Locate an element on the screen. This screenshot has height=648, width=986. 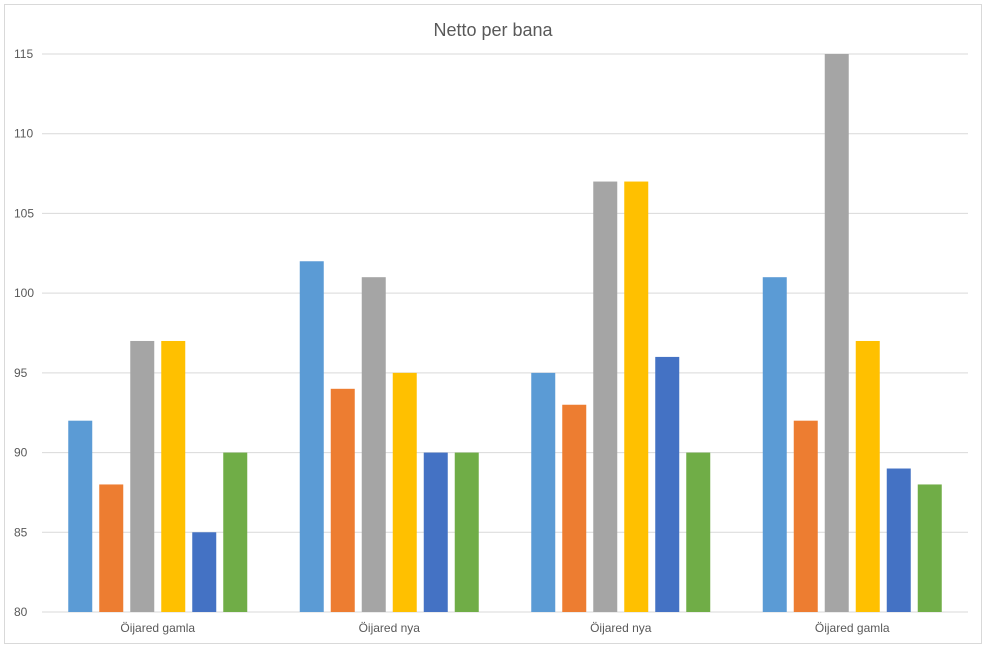
y-tick-label: 85 is located at coordinates (21, 532).